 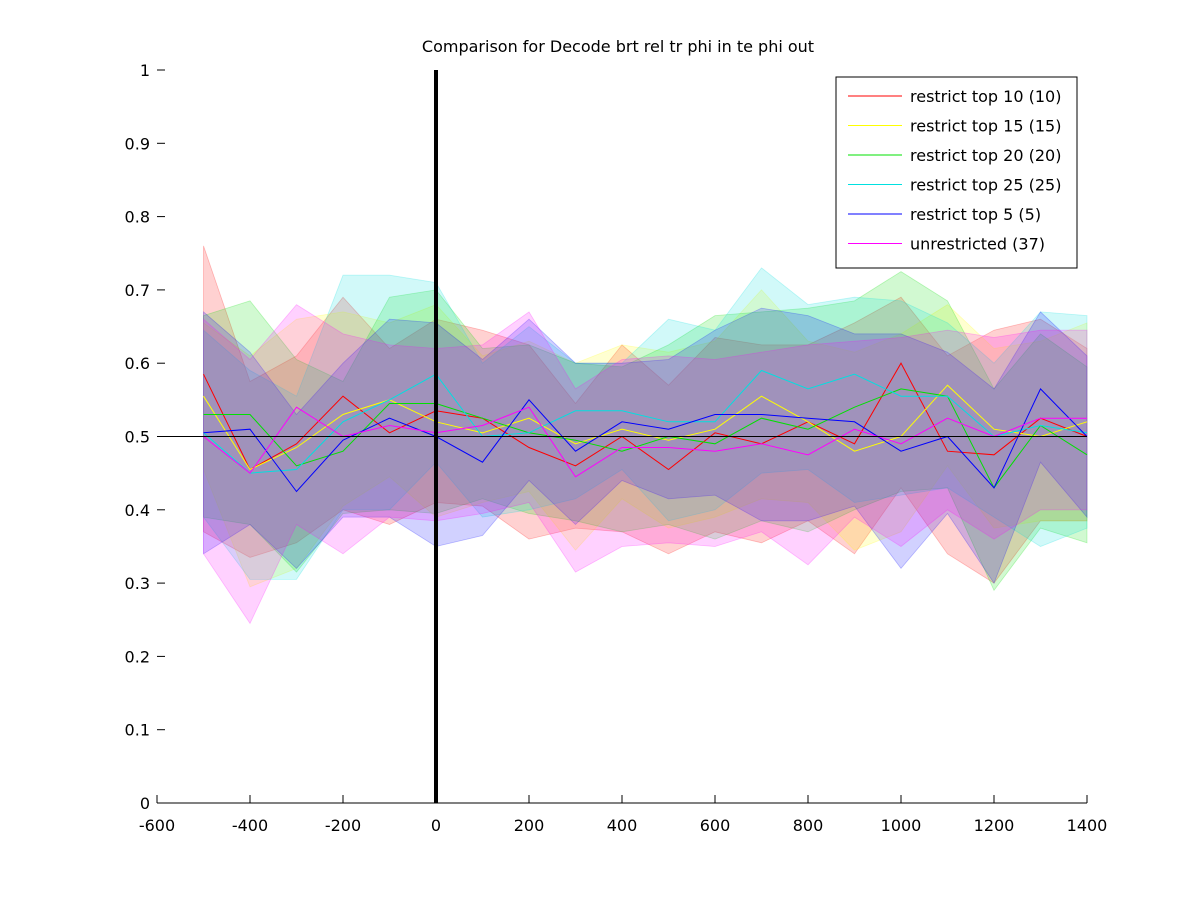 I want to click on y-tick-label: 0.9, so click(x=137, y=143).